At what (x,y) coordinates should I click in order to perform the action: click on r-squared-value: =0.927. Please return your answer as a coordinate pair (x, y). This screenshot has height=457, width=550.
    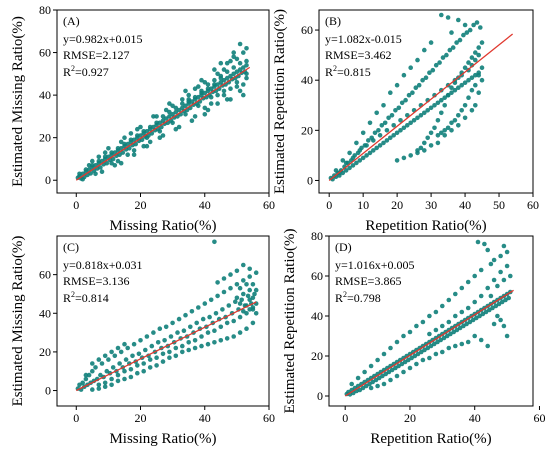
    Looking at the image, I should click on (92, 72).